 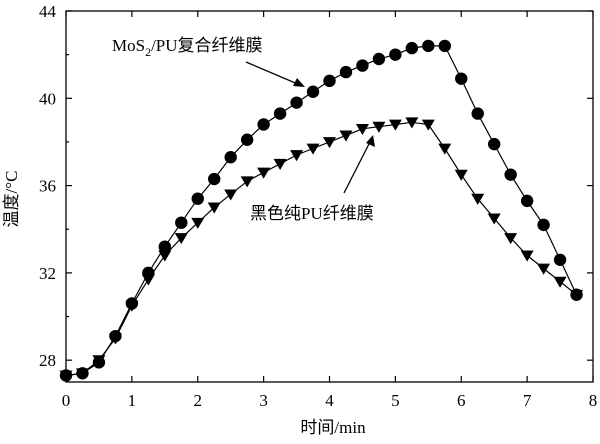 What do you see at coordinates (333, 427) in the screenshot?
I see `x-axis-title: 时间/min` at bounding box center [333, 427].